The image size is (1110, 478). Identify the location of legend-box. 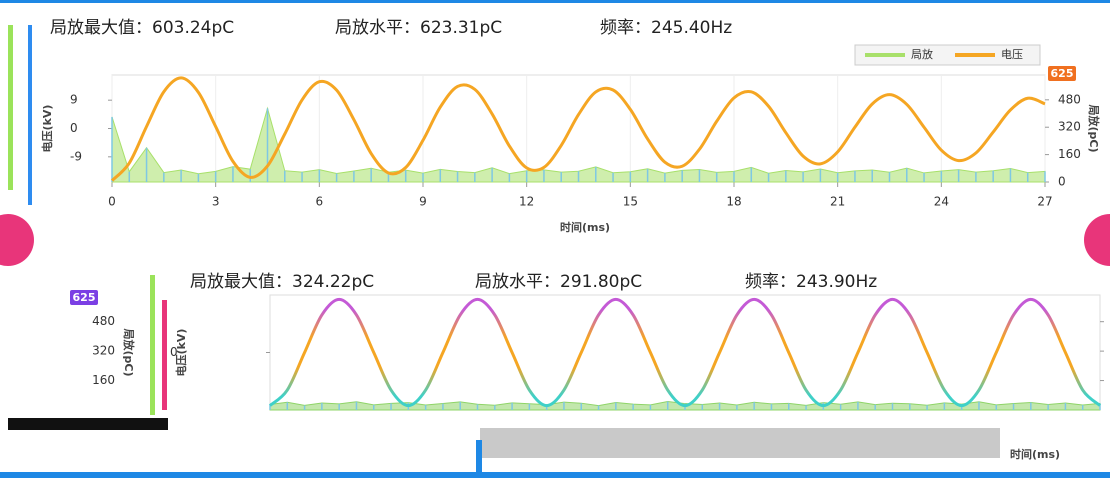
(947, 55).